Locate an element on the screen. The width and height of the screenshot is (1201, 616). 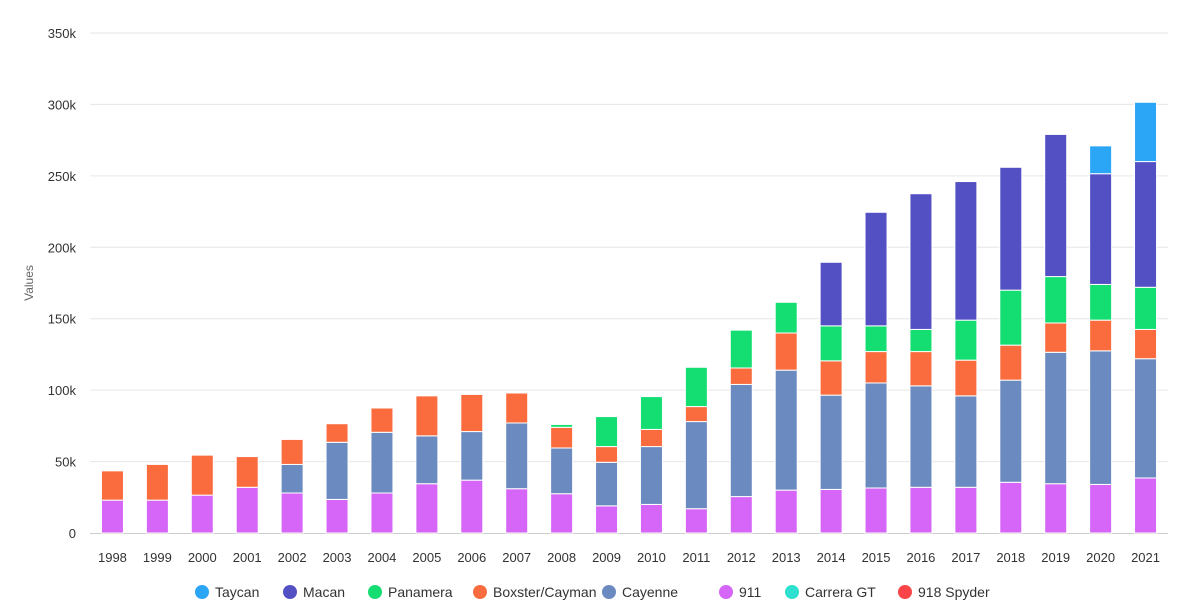
legend-item-boxster-cayman: Boxster/Cayman is located at coordinates (534, 592).